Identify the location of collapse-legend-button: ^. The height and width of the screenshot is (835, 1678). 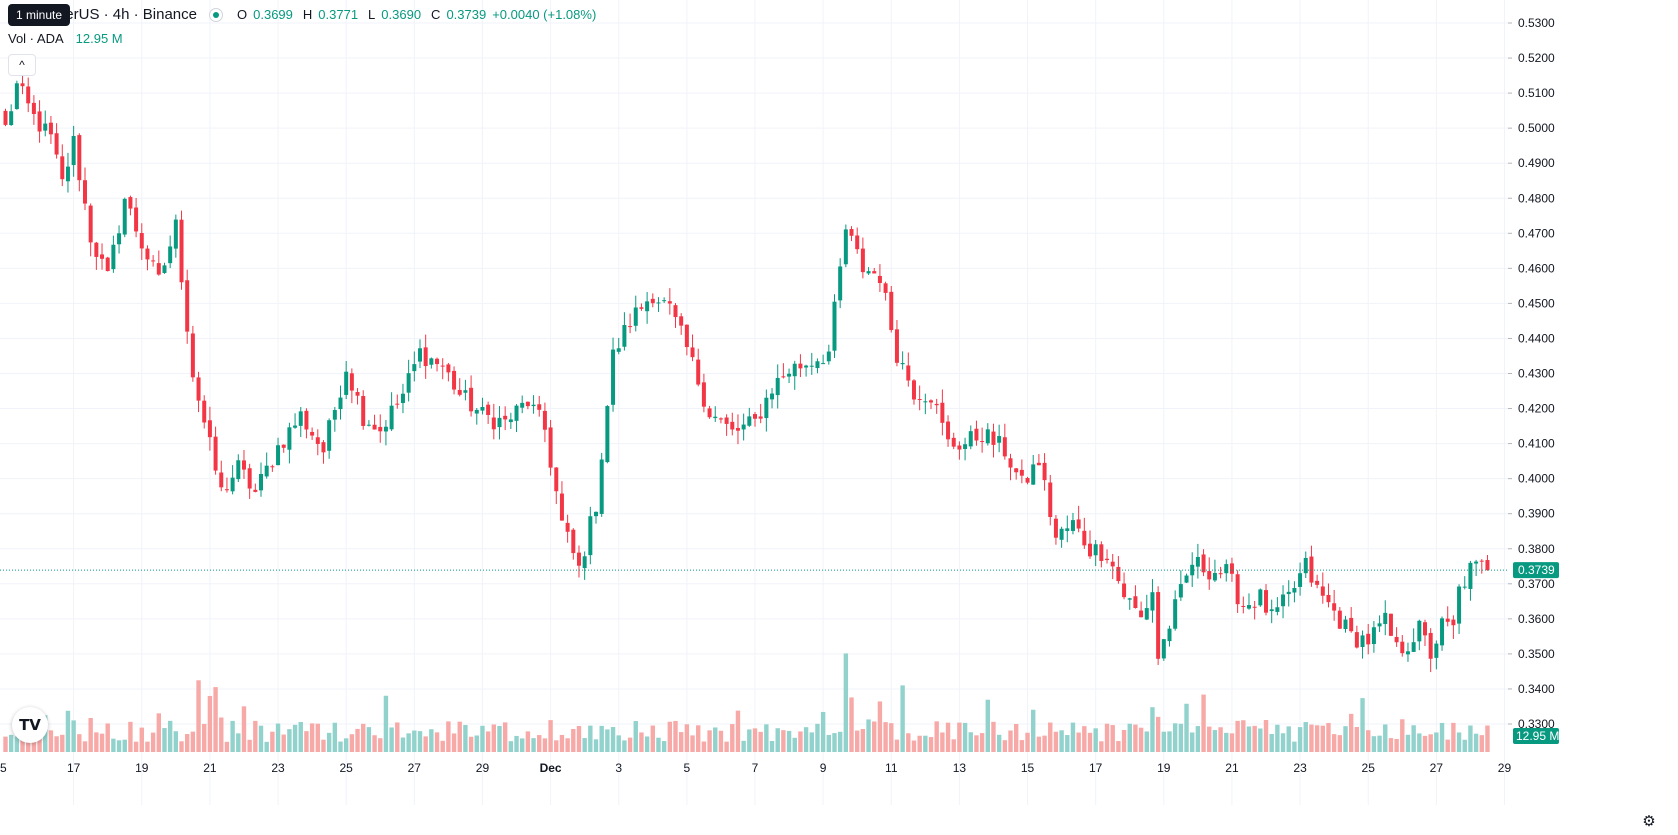
(22, 65).